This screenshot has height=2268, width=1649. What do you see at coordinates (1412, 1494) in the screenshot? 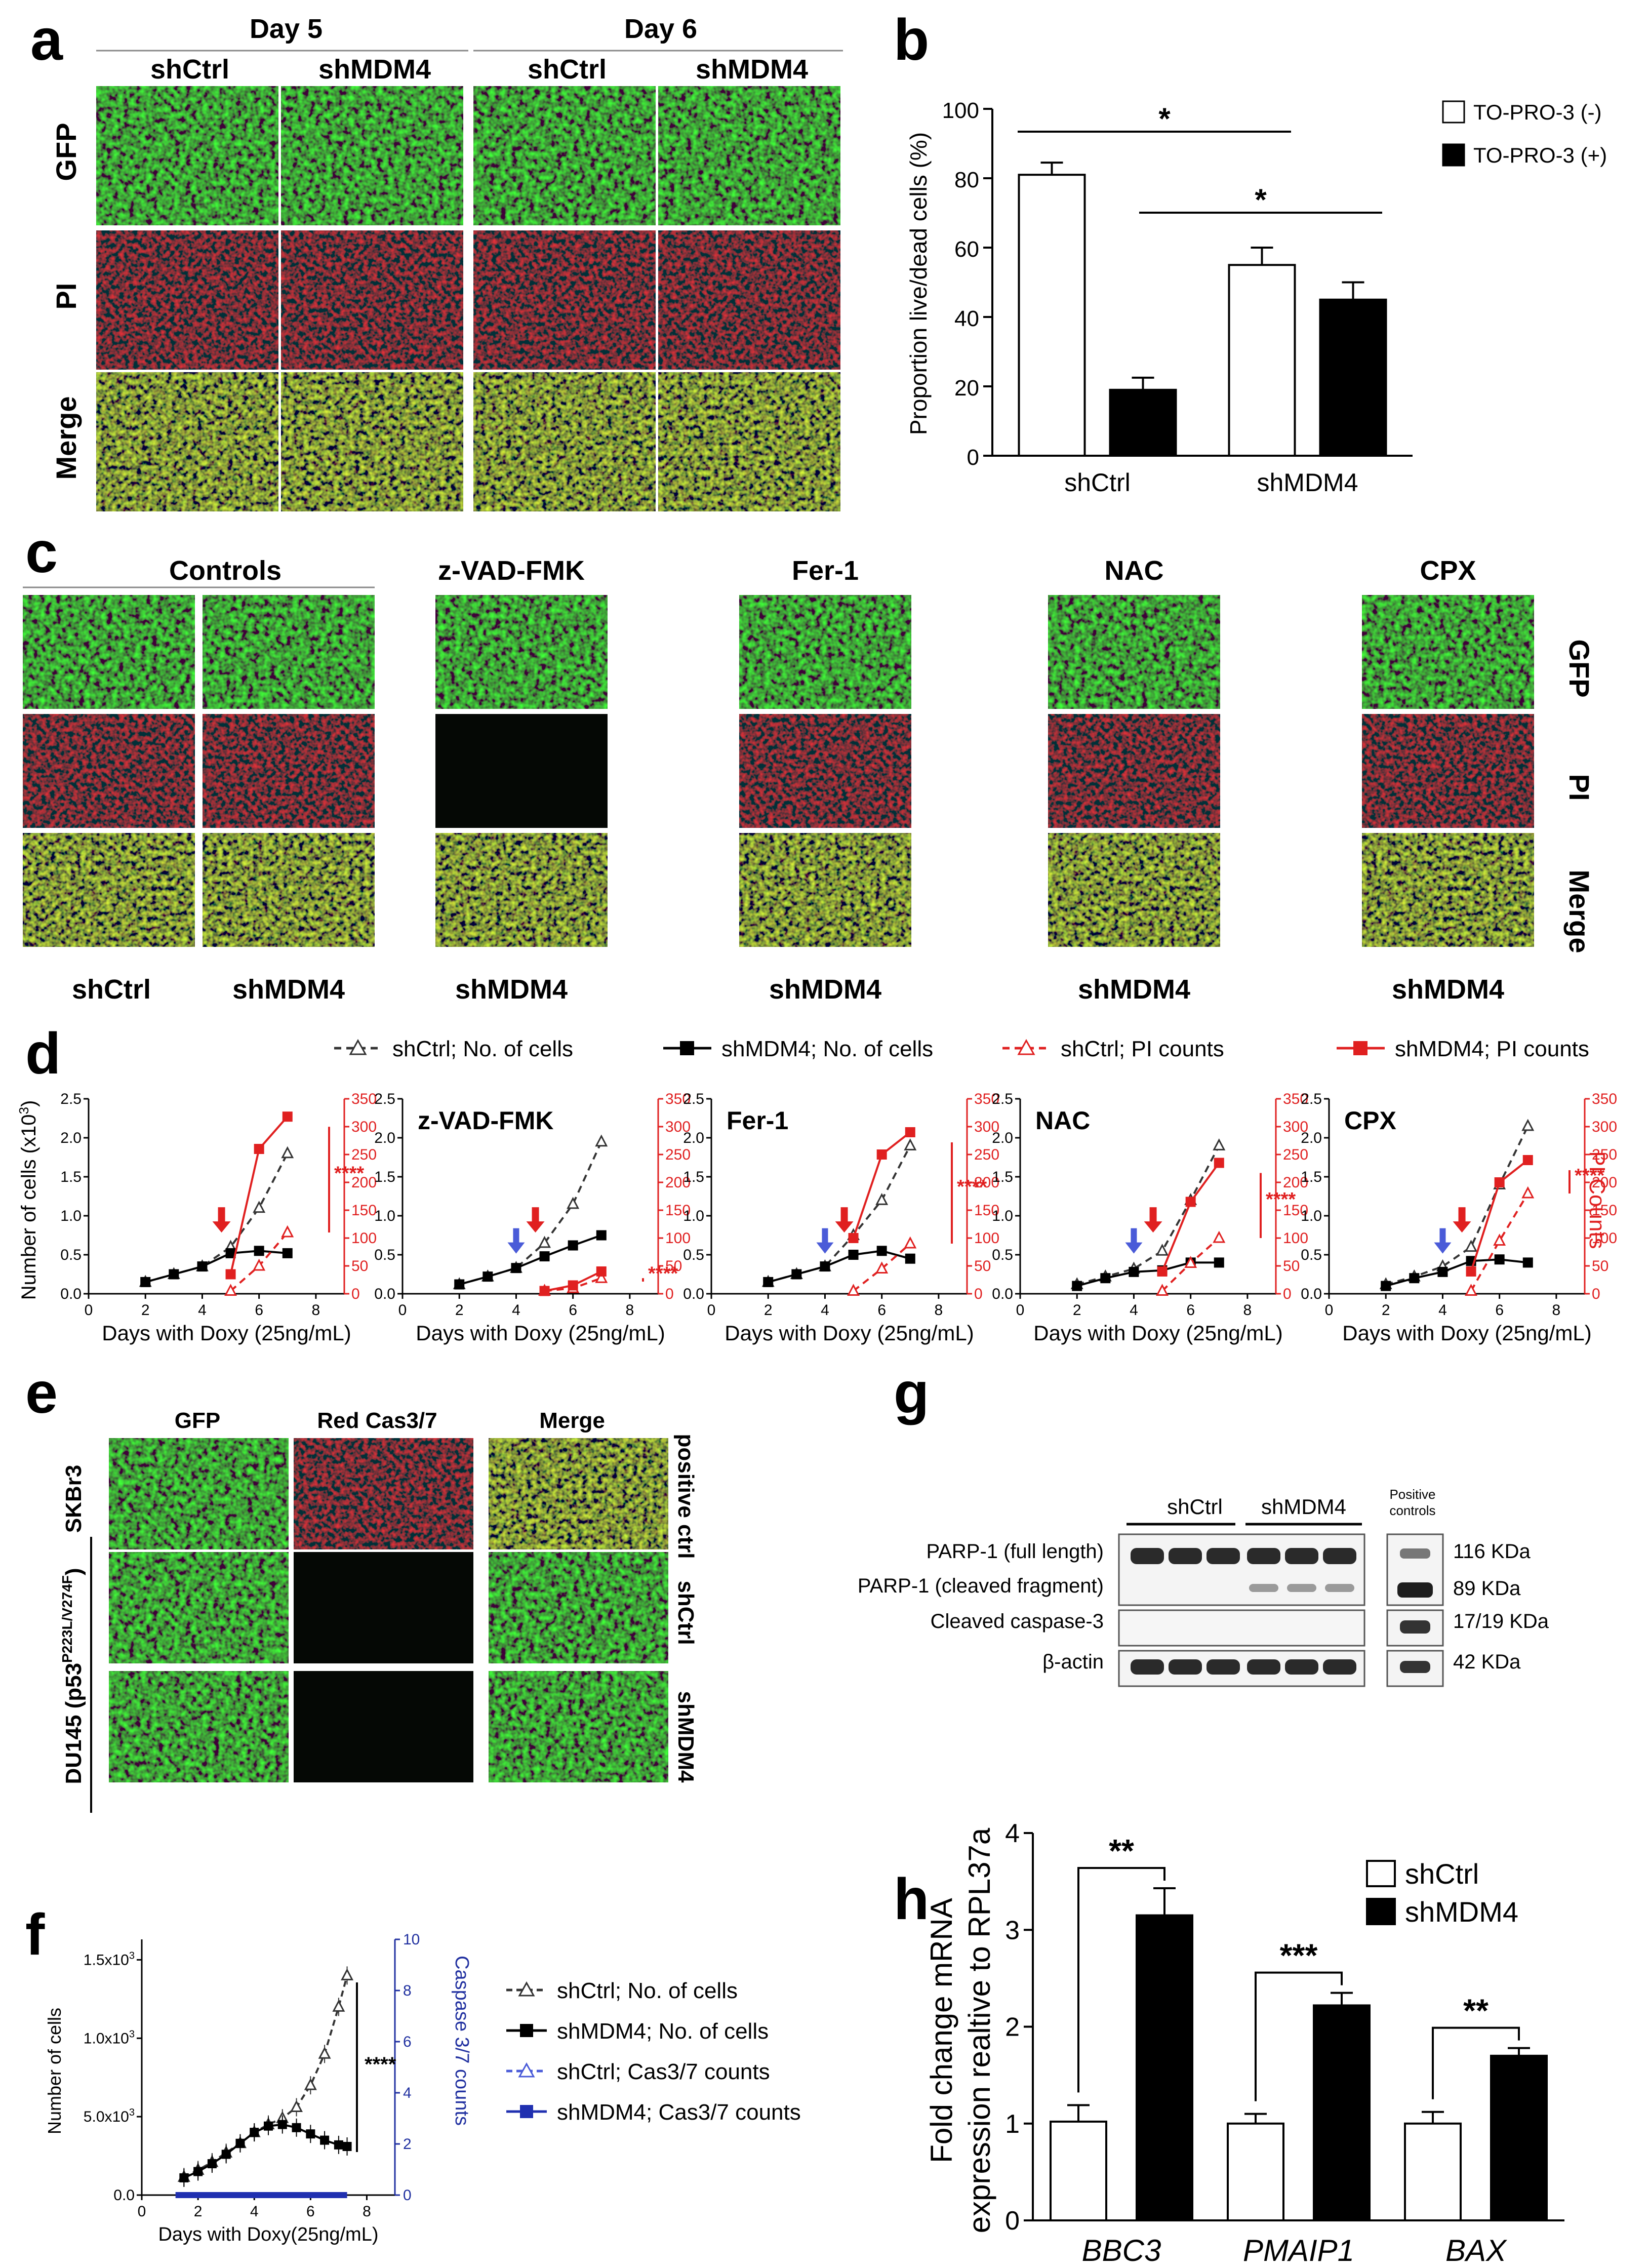
I see `g-positive-label: Positive` at bounding box center [1412, 1494].